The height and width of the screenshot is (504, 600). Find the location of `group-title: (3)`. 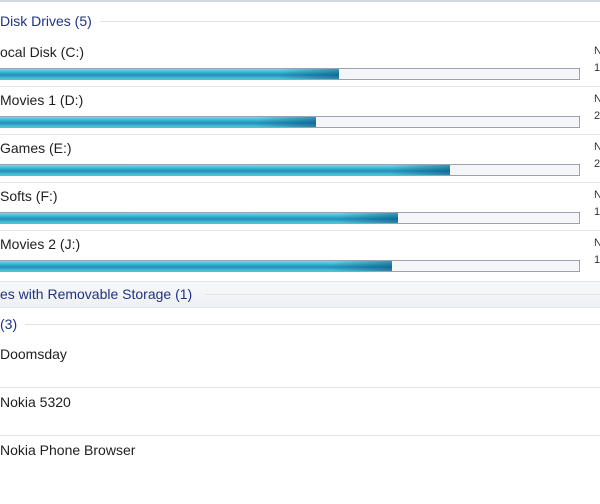

group-title: (3) is located at coordinates (13, 324).